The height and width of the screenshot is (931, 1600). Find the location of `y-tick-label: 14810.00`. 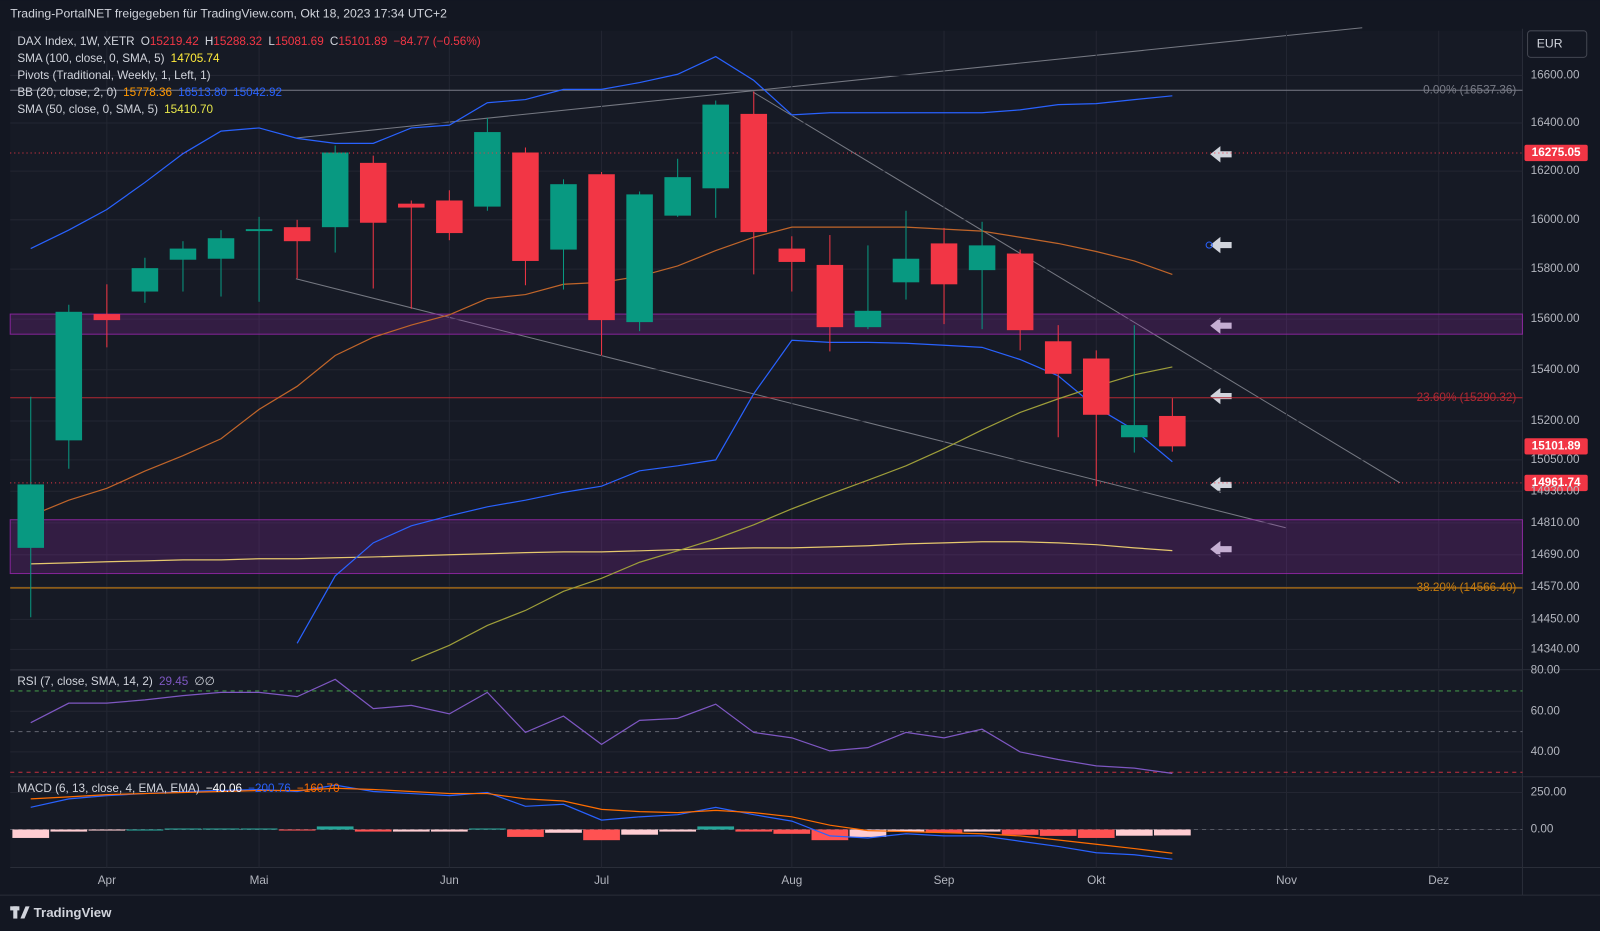

y-tick-label: 14810.00 is located at coordinates (1555, 522).